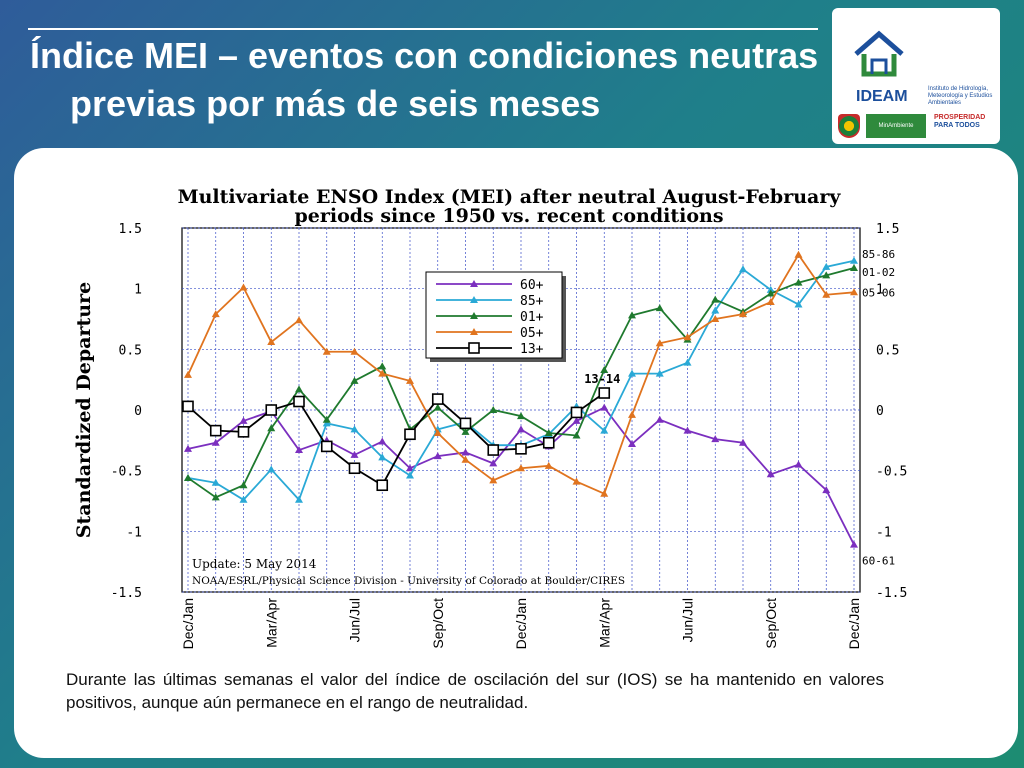 The width and height of the screenshot is (1024, 768). What do you see at coordinates (126, 472) in the screenshot?
I see `y-tick-label-left: -0.5` at bounding box center [126, 472].